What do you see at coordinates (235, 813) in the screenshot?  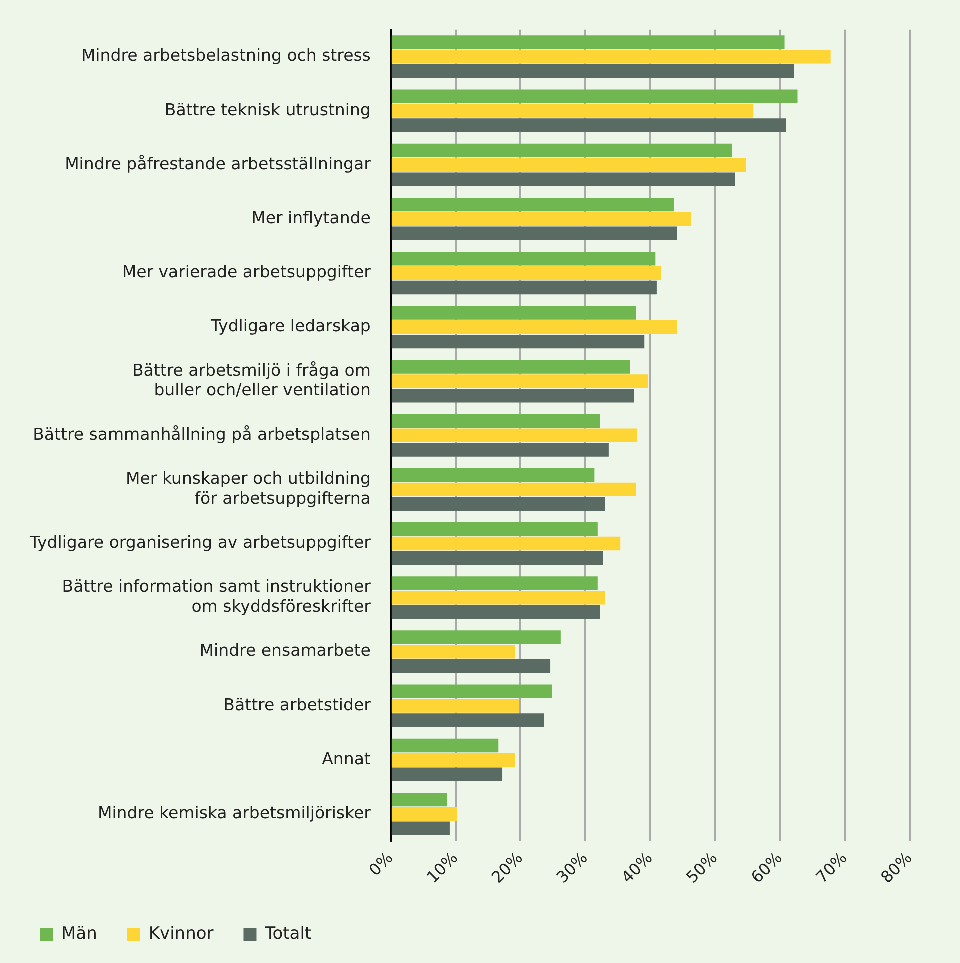 I see `y-tick-label: Mindre kemiska arbetsmiljörisker` at bounding box center [235, 813].